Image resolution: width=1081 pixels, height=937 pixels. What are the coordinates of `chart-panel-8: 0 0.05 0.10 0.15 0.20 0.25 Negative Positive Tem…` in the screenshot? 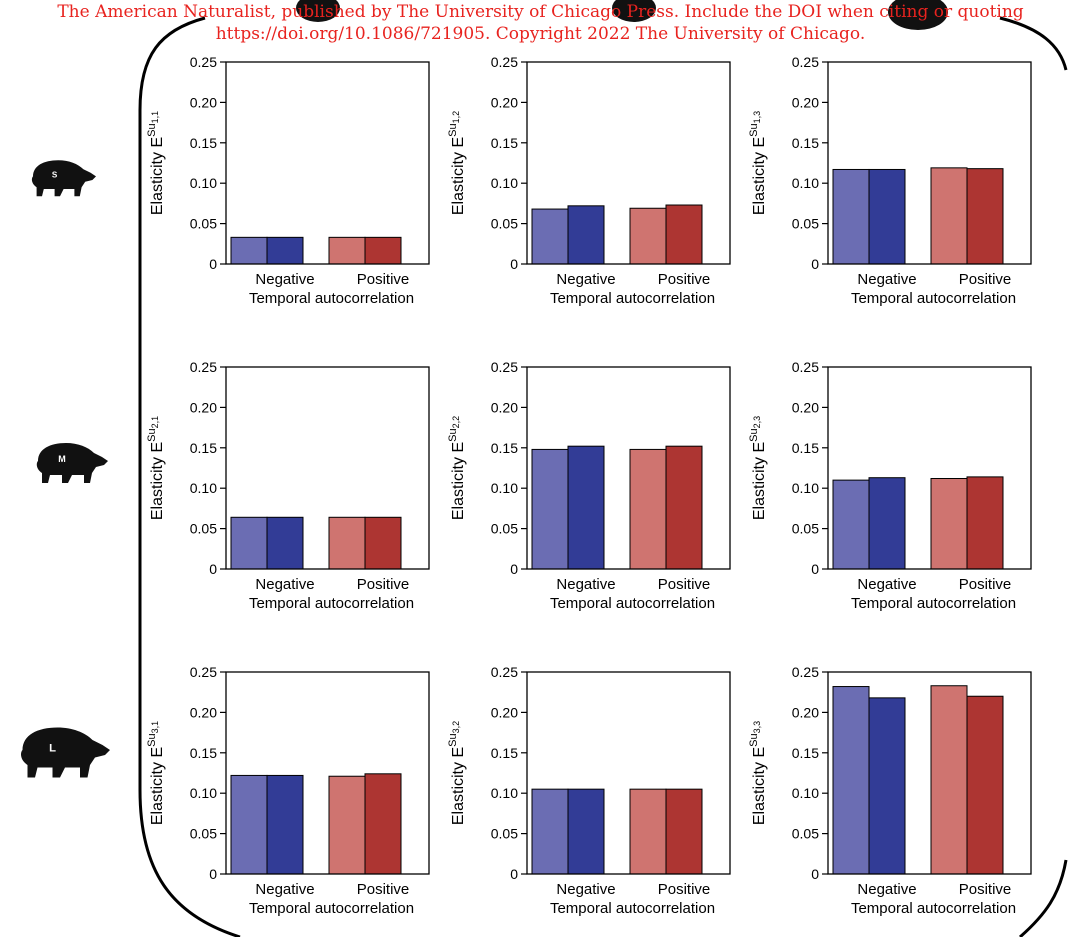 It's located at (589, 790).